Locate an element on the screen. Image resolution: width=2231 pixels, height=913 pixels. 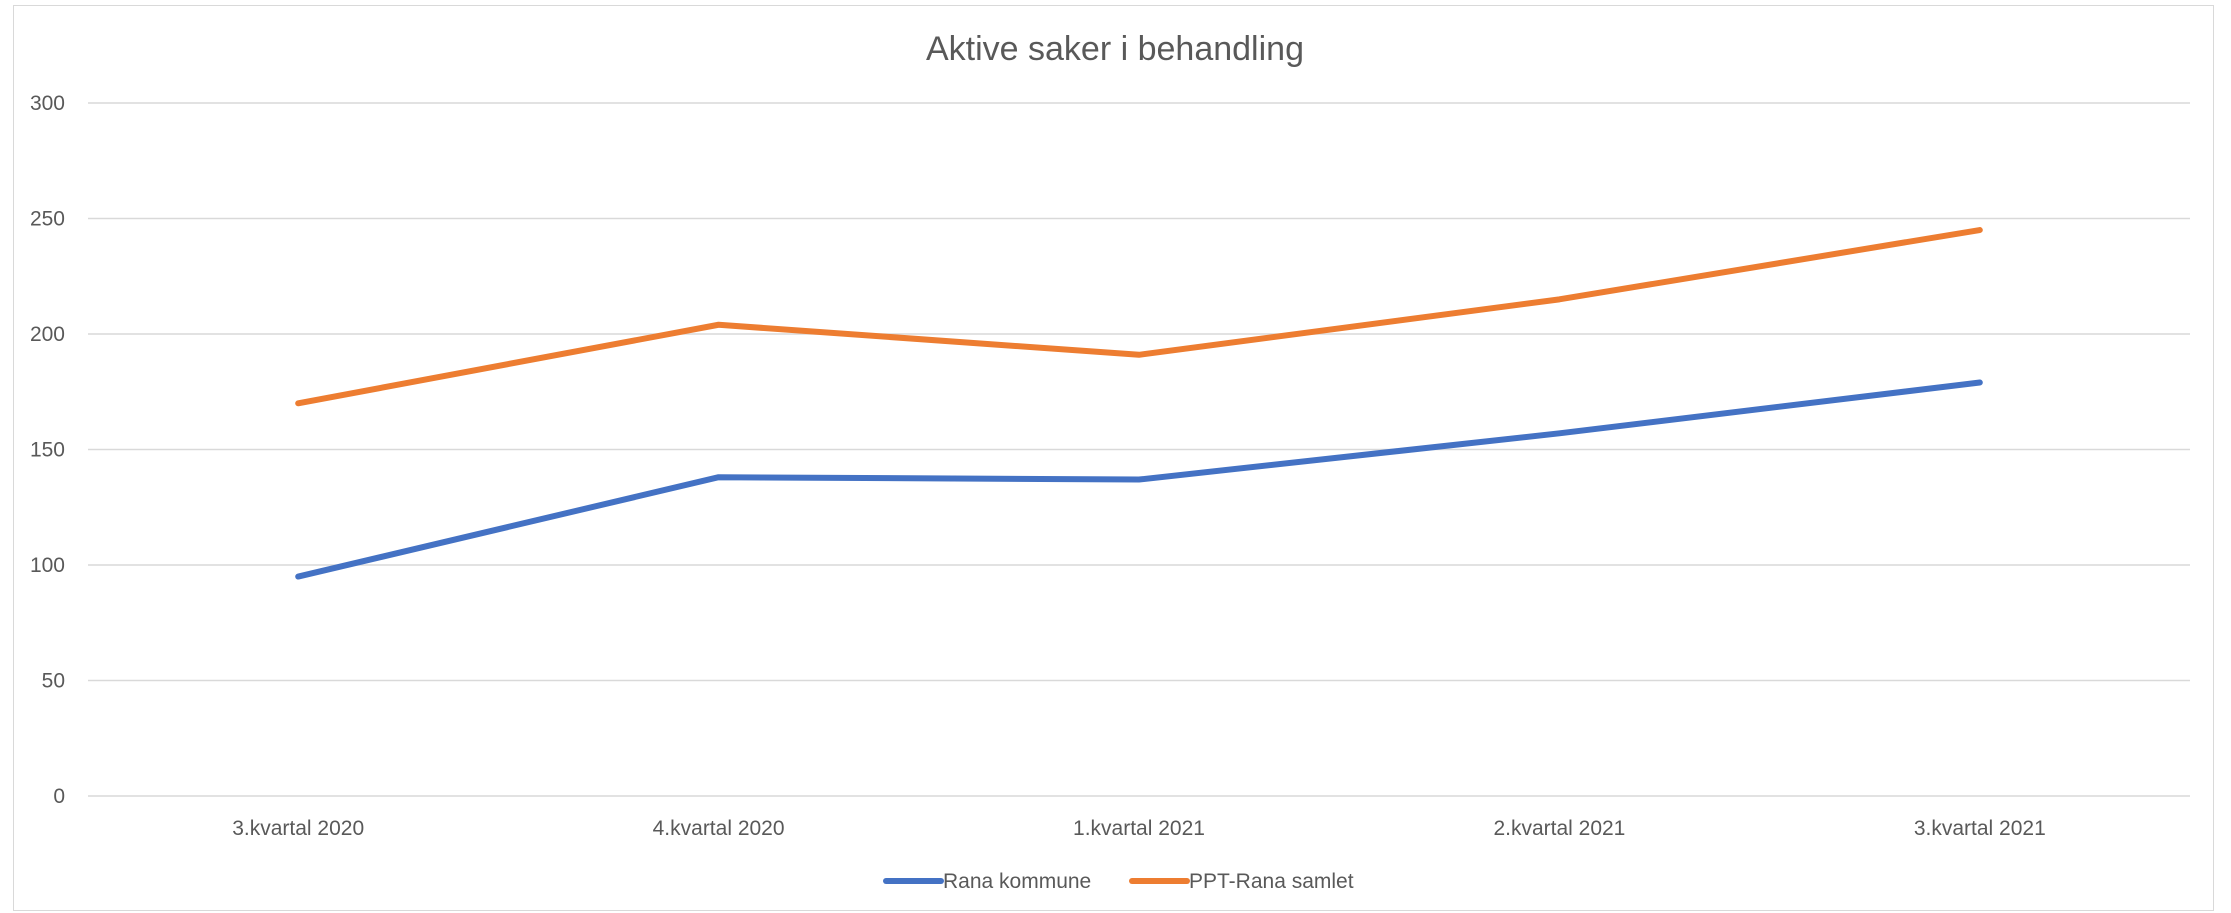
legend: Rana kommune PPT-Rana samlet is located at coordinates (1118, 881).